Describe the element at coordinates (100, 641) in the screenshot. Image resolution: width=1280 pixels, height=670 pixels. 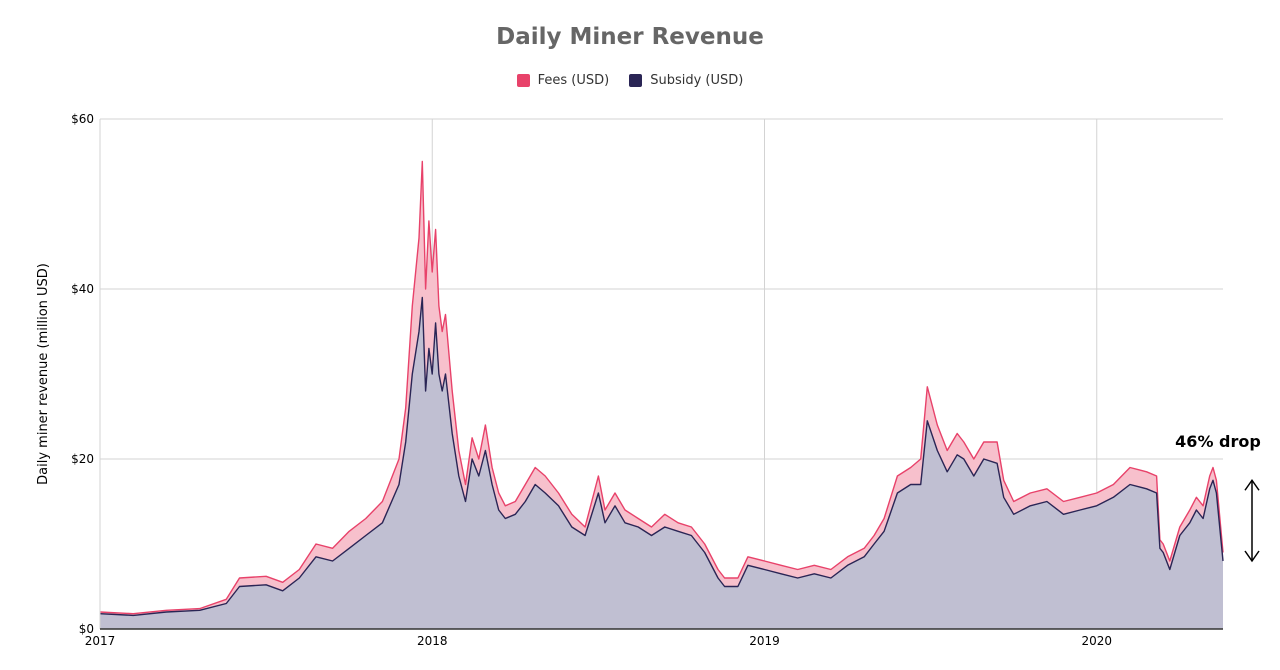
I see `x-tick-label: 2017` at that location.